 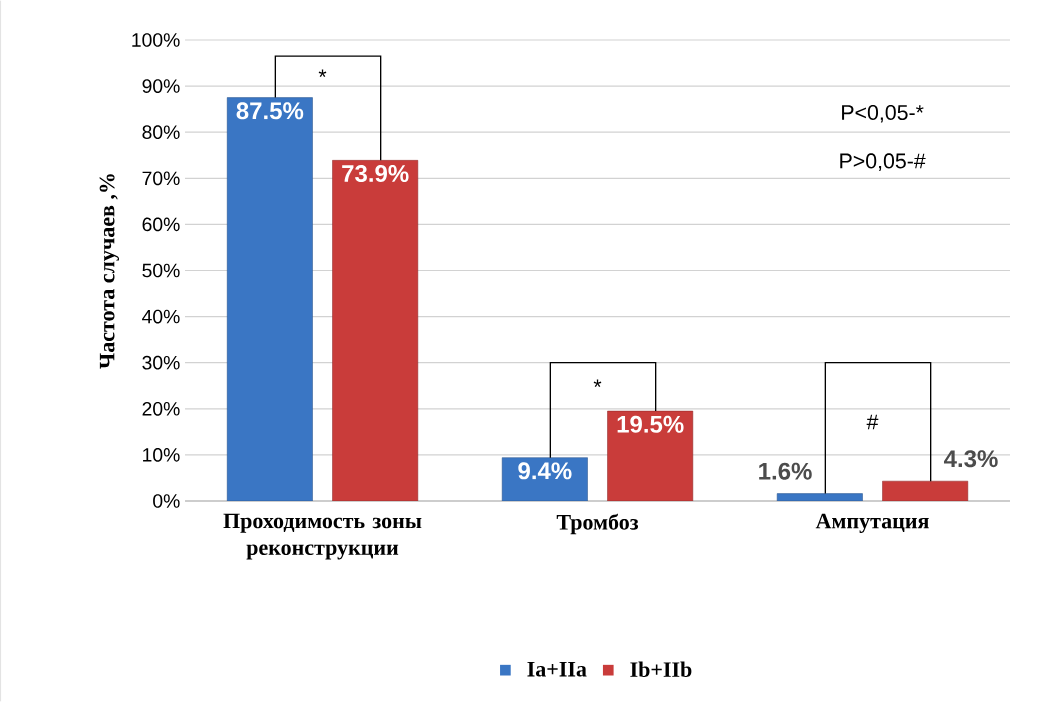 What do you see at coordinates (970, 459) in the screenshot?
I see `data-label: 4.3%` at bounding box center [970, 459].